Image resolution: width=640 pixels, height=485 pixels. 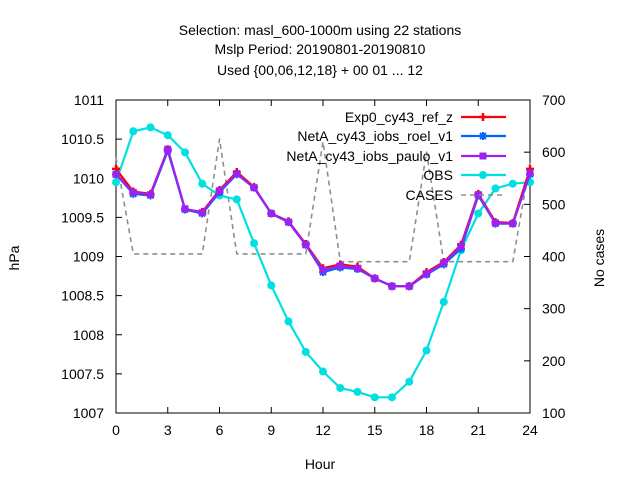 What do you see at coordinates (554, 413) in the screenshot?
I see `y2-tick-label: 100` at bounding box center [554, 413].